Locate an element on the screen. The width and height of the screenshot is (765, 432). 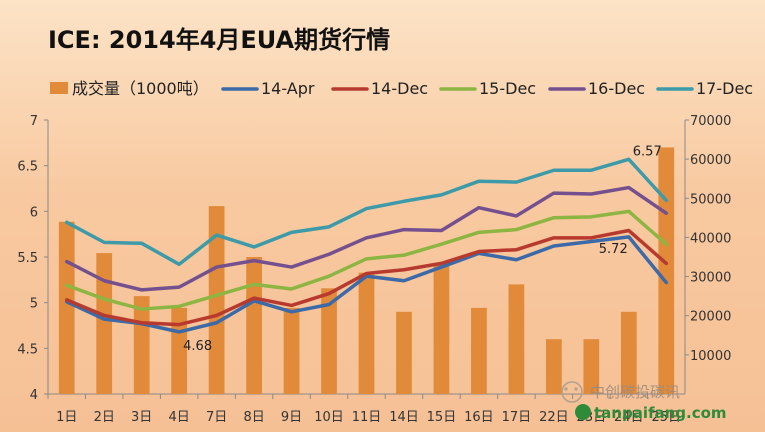
chart-title: ICE: 2014年4月EUA期货行情 is located at coordinates (219, 40).